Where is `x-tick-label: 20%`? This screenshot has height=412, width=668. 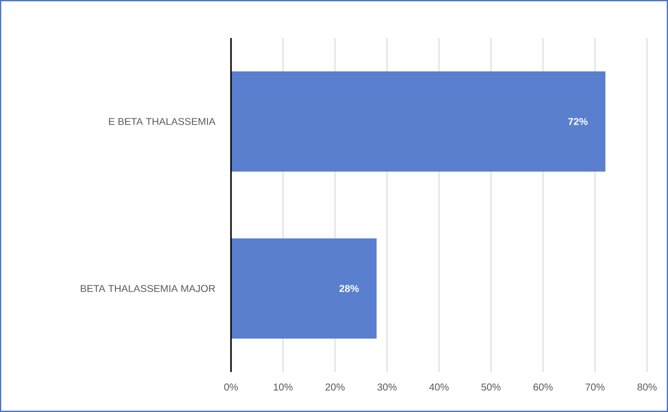
x-tick-label: 20% is located at coordinates (335, 387).